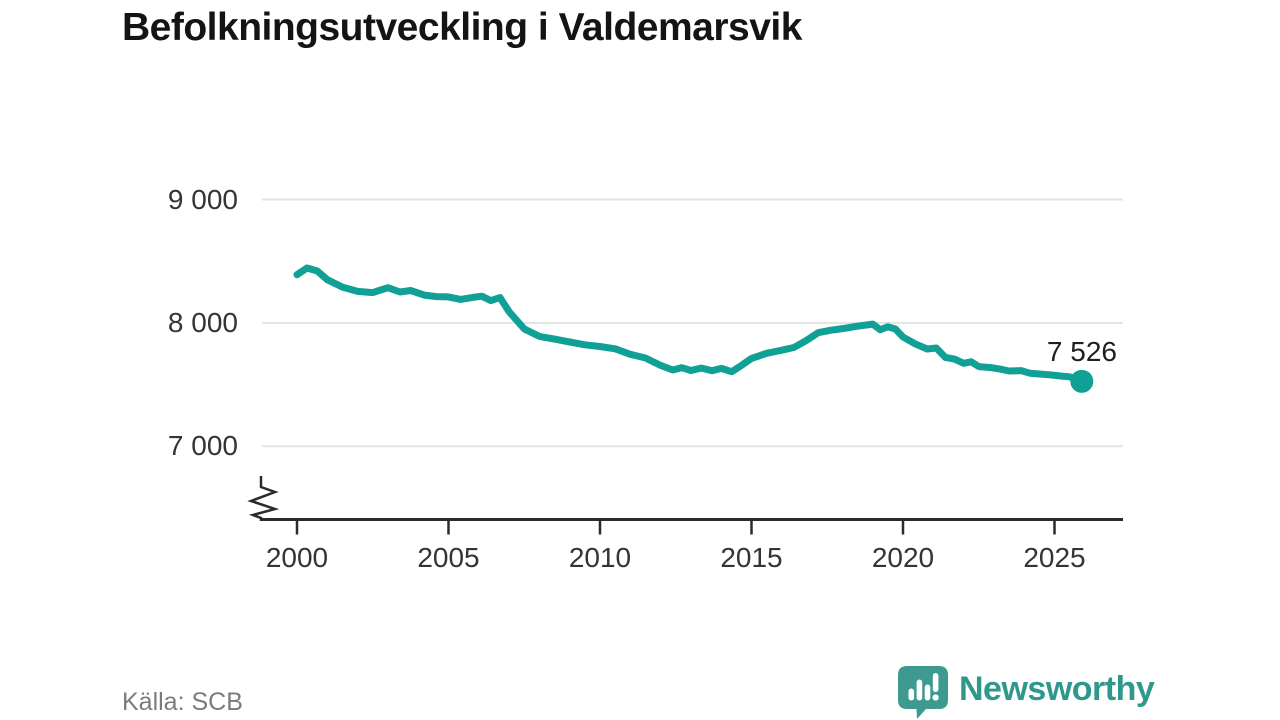 The height and width of the screenshot is (720, 1280). What do you see at coordinates (297, 557) in the screenshot?
I see `x-tick-label-2000: 2000` at bounding box center [297, 557].